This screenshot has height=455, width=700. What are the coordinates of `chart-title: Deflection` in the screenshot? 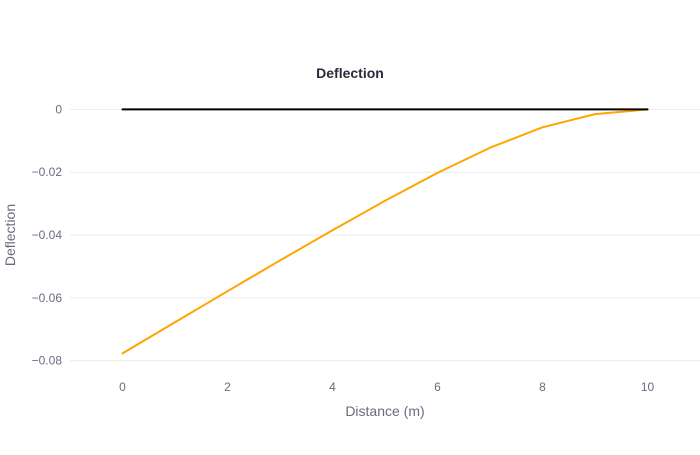 It's located at (350, 73).